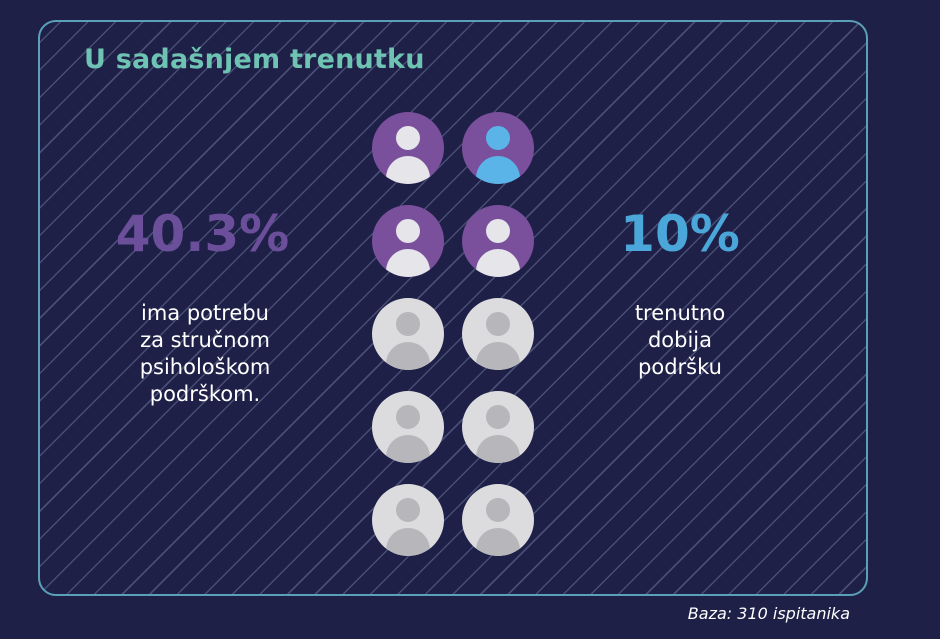  I want to click on base-note: Baza: 310 ispitanika, so click(768, 613).